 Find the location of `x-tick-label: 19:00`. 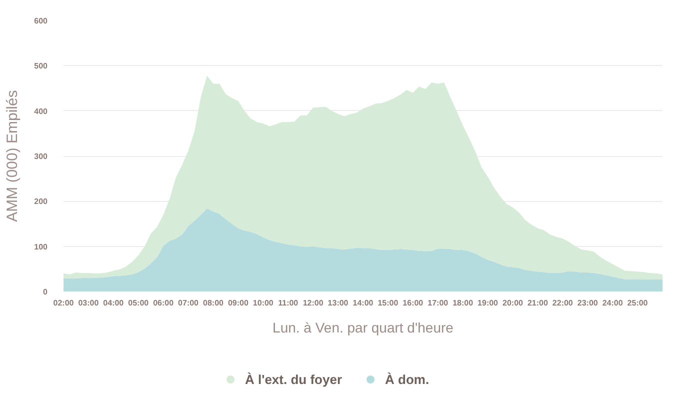

x-tick-label: 19:00 is located at coordinates (488, 303).